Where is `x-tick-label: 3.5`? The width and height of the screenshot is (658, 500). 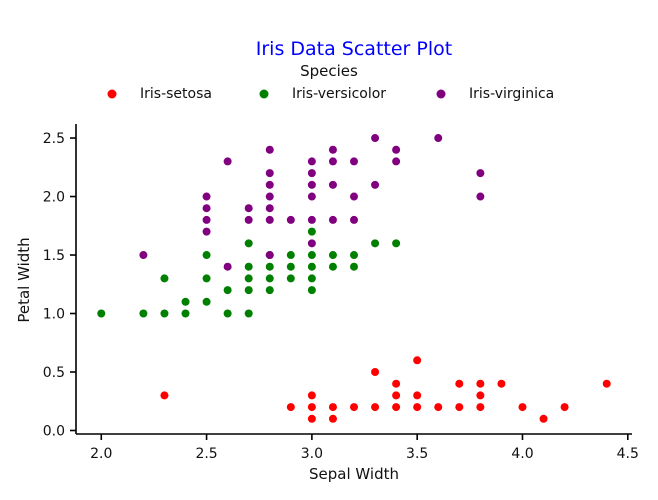
x-tick-label: 3.5 is located at coordinates (417, 454).